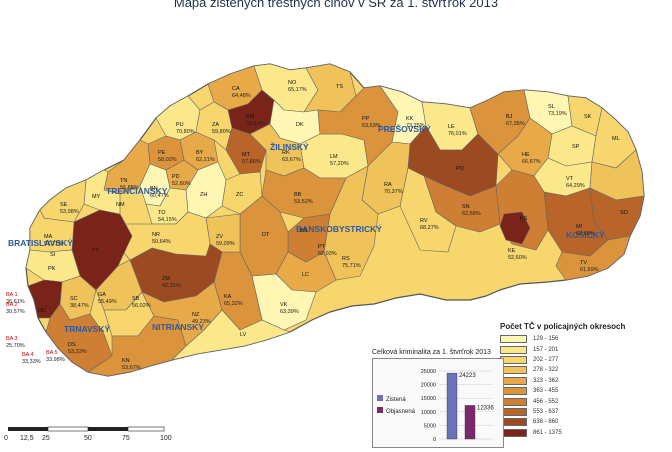 Image resolution: width=672 pixels, height=452 pixels. What do you see at coordinates (266, 235) in the screenshot?
I see `district-code-dt: DT` at bounding box center [266, 235].